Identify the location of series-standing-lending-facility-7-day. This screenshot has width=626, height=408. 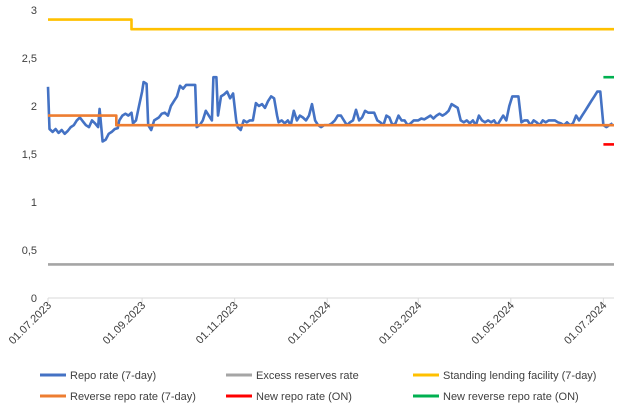
(331, 24).